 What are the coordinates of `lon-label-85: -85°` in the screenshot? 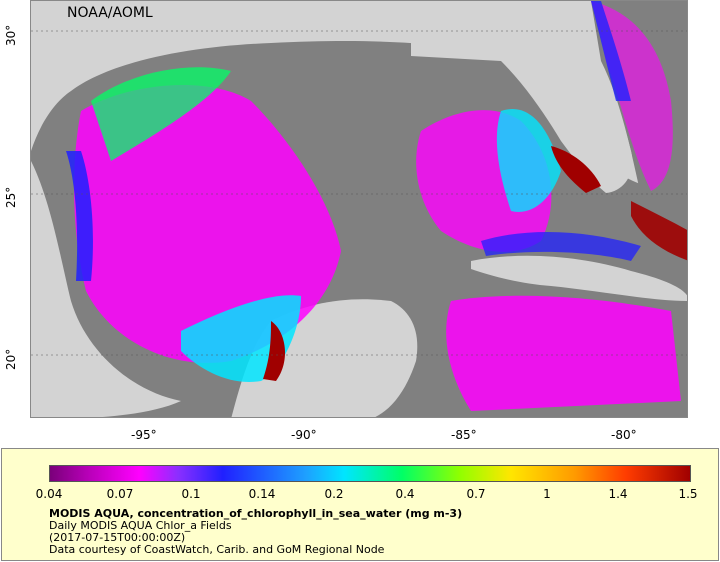 It's located at (464, 435).